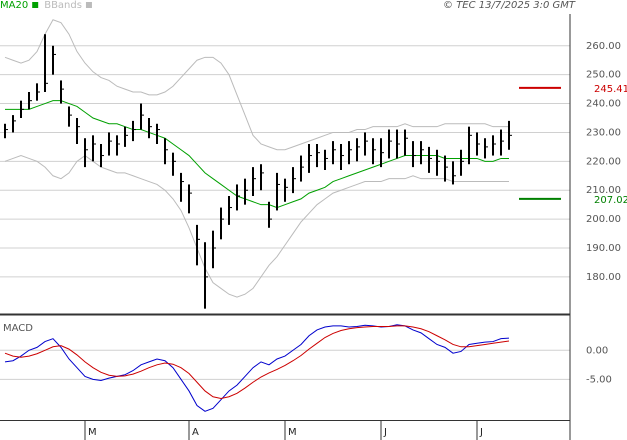  What do you see at coordinates (257, 362) in the screenshot?
I see `macd-line` at bounding box center [257, 362].